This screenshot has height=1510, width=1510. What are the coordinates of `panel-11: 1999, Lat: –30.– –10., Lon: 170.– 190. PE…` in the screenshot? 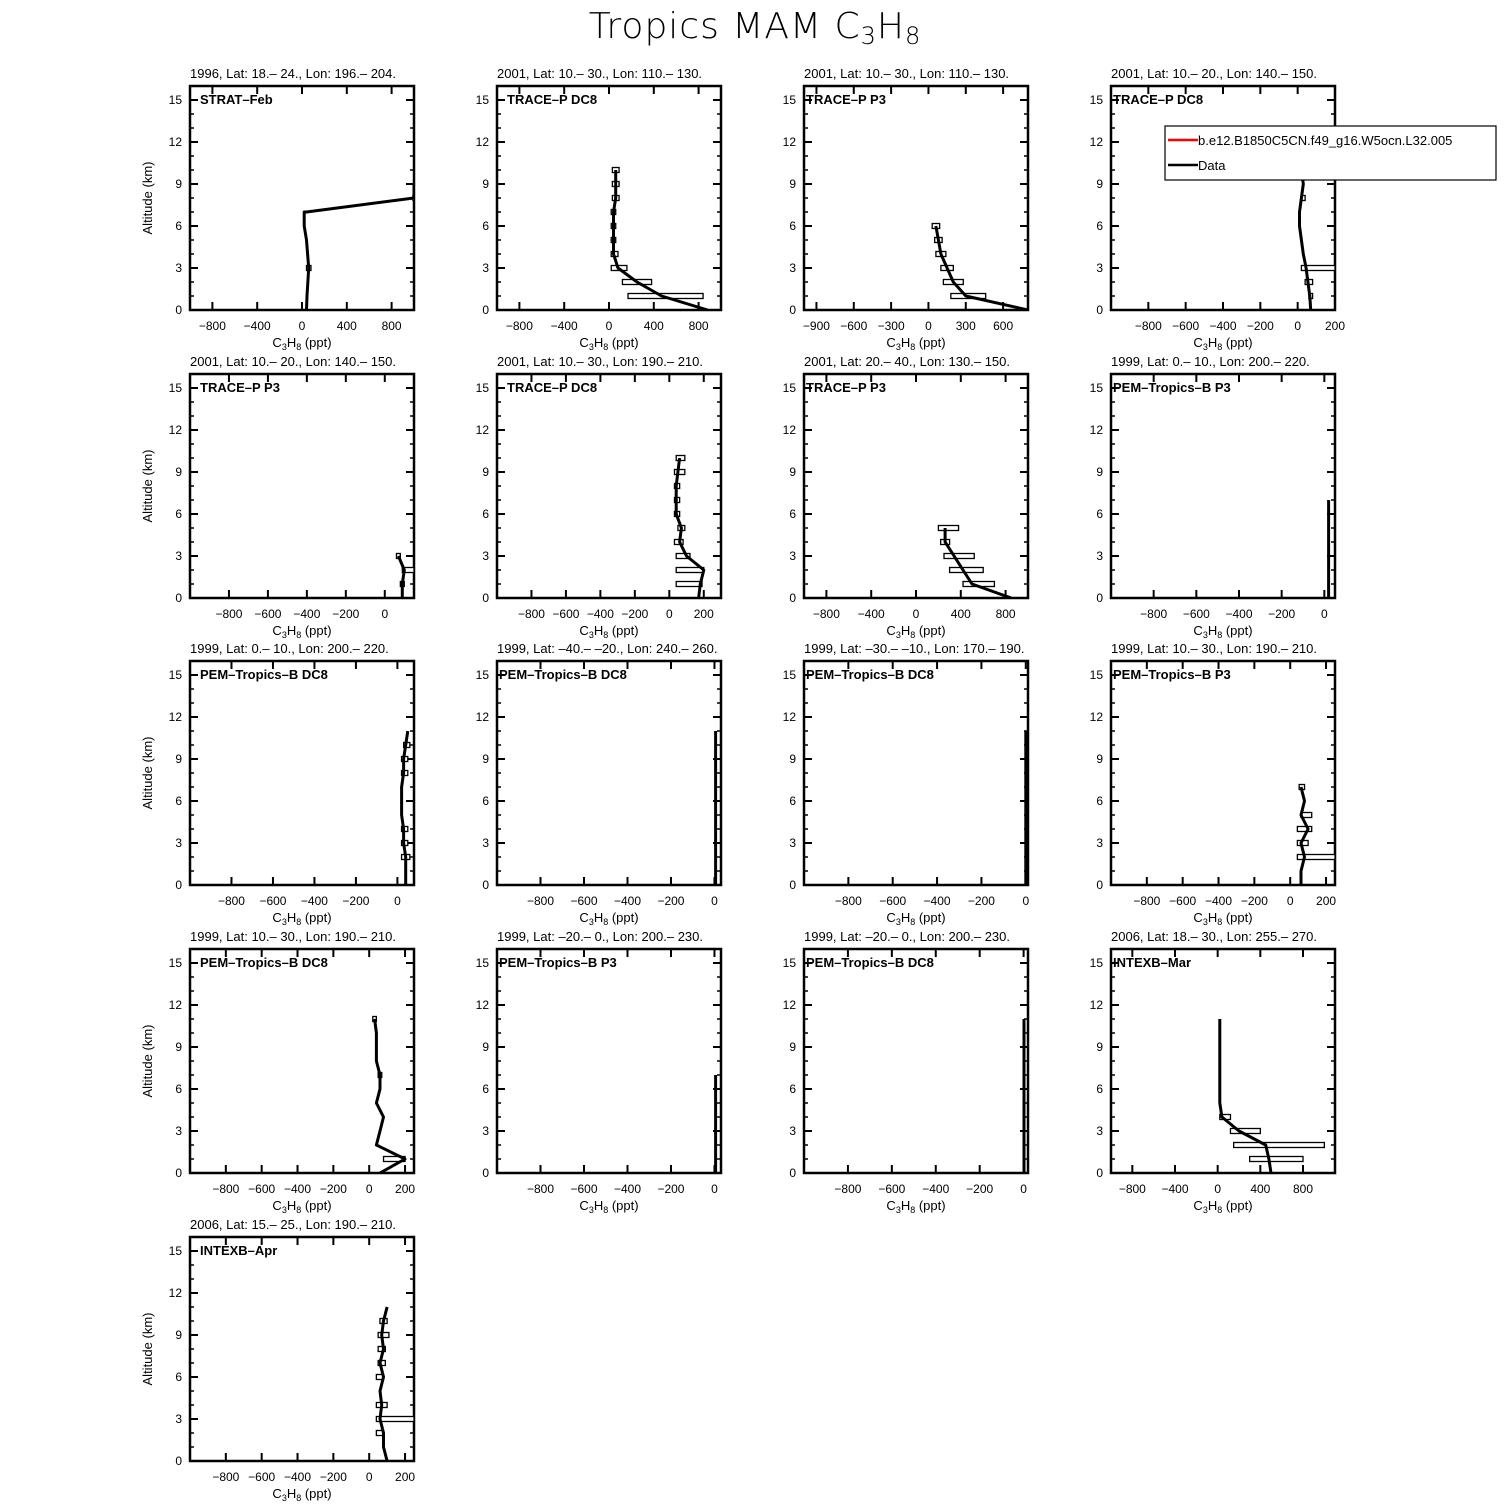 It's located at (906, 784).